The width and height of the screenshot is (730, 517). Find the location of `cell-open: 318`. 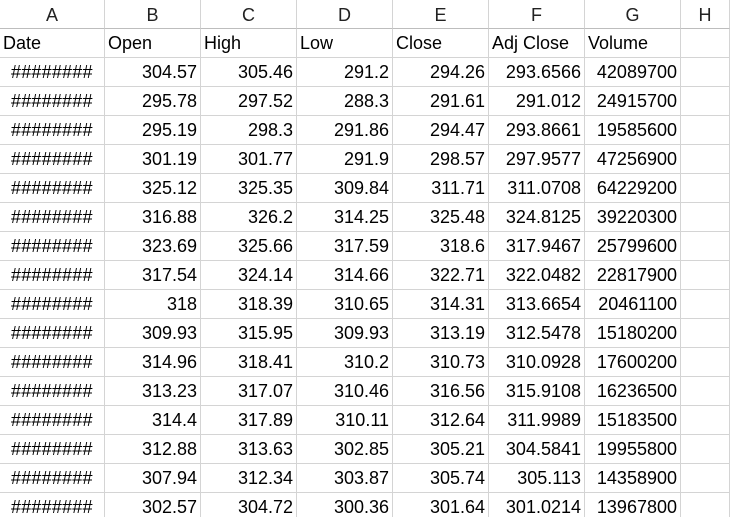

cell-open: 318 is located at coordinates (153, 304).